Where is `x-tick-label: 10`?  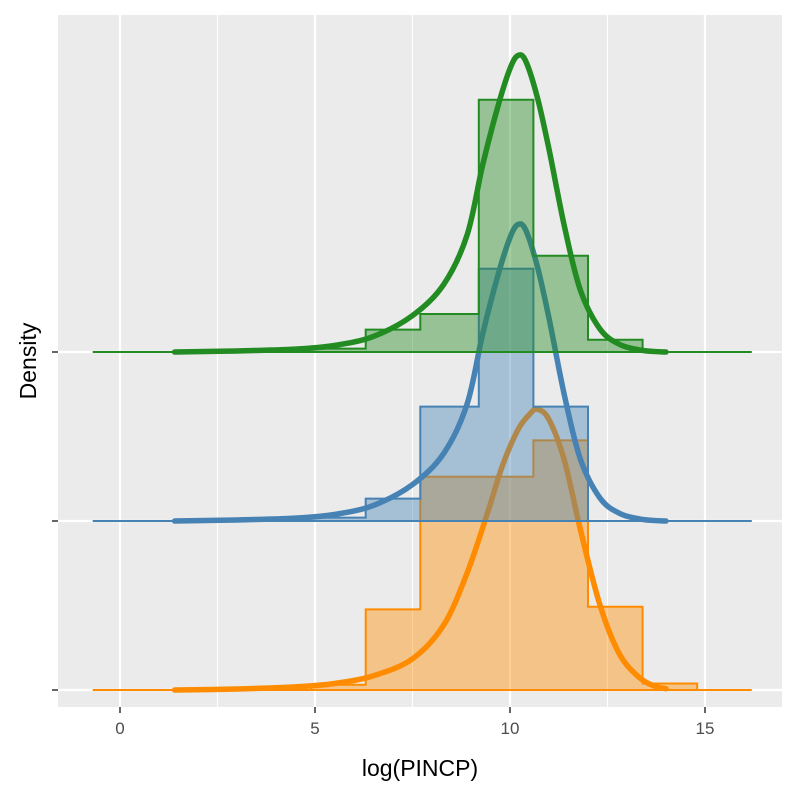
x-tick-label: 10 is located at coordinates (510, 728).